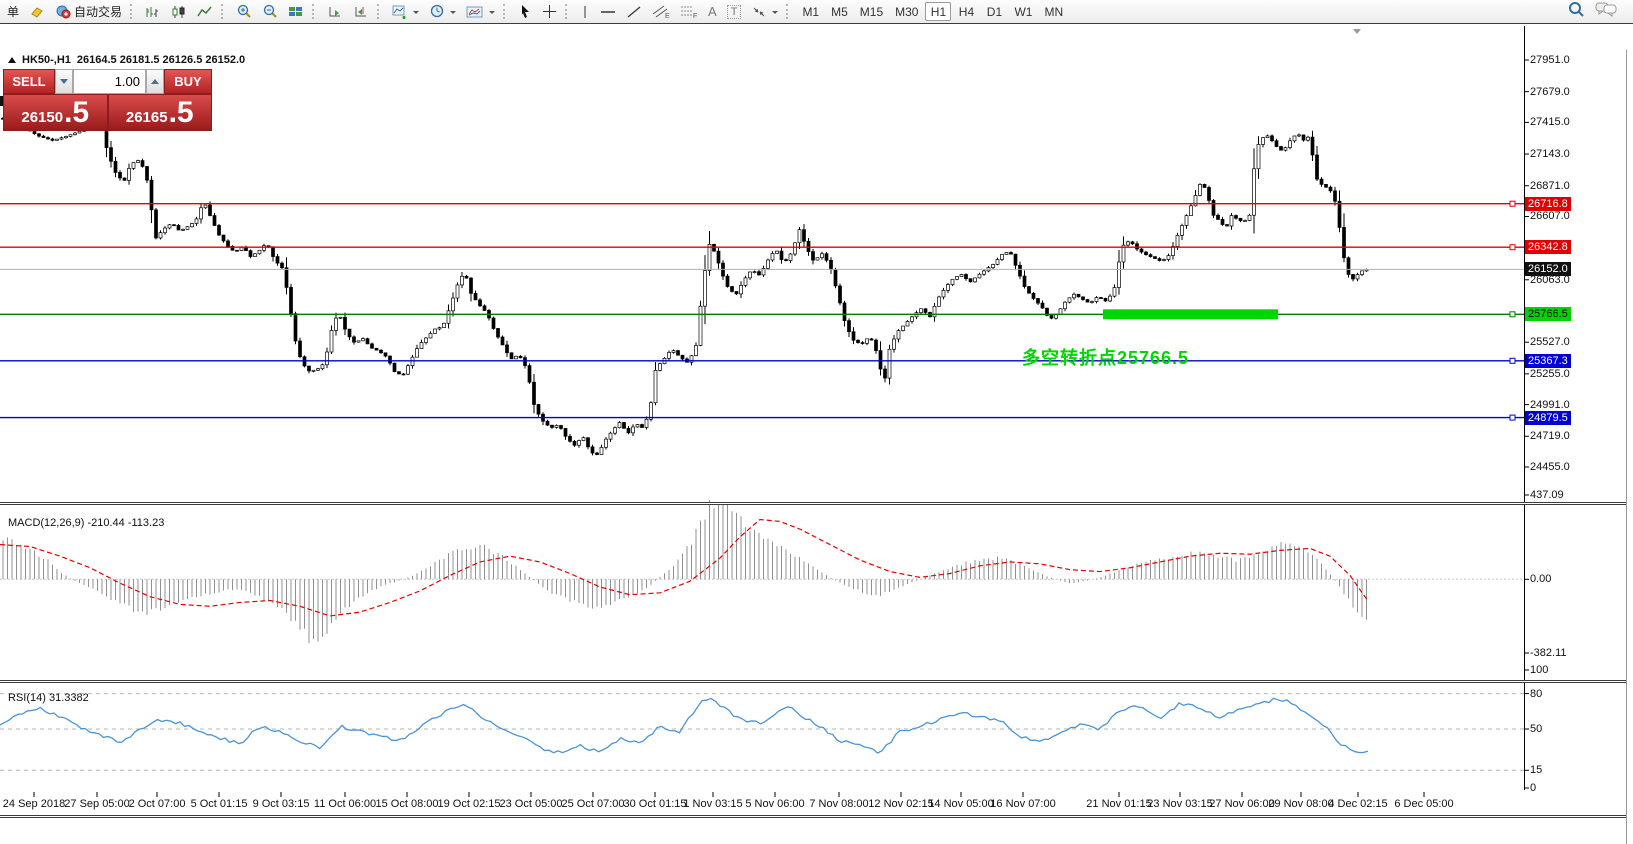 This screenshot has height=844, width=1633. I want to click on timeframe-m1-button: M1, so click(810, 11).